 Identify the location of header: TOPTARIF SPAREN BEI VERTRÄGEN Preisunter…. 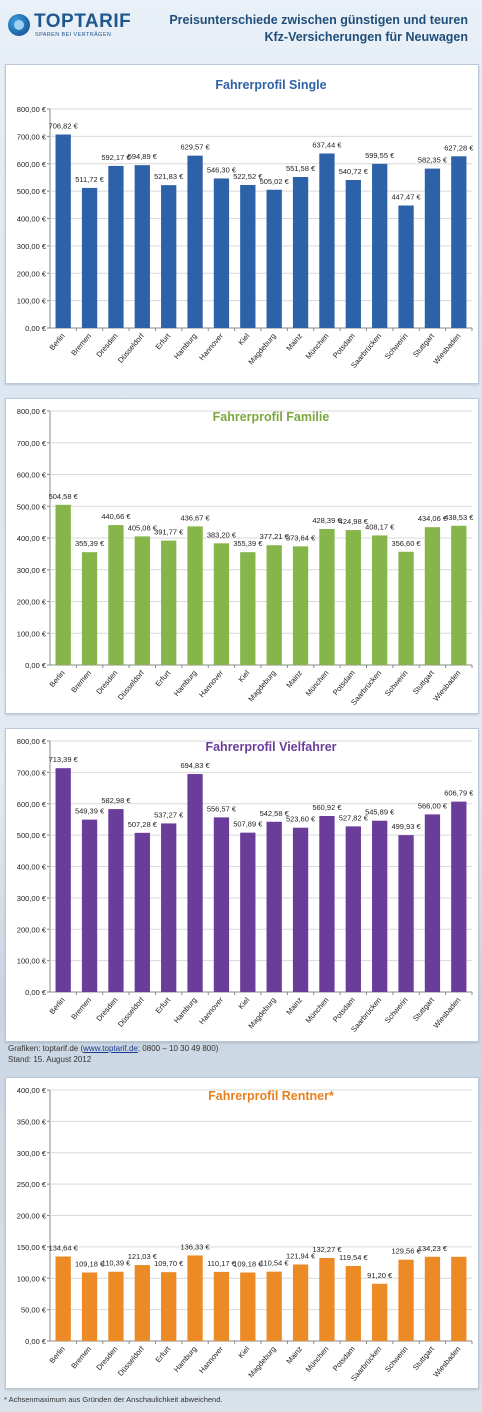
(241, 31).